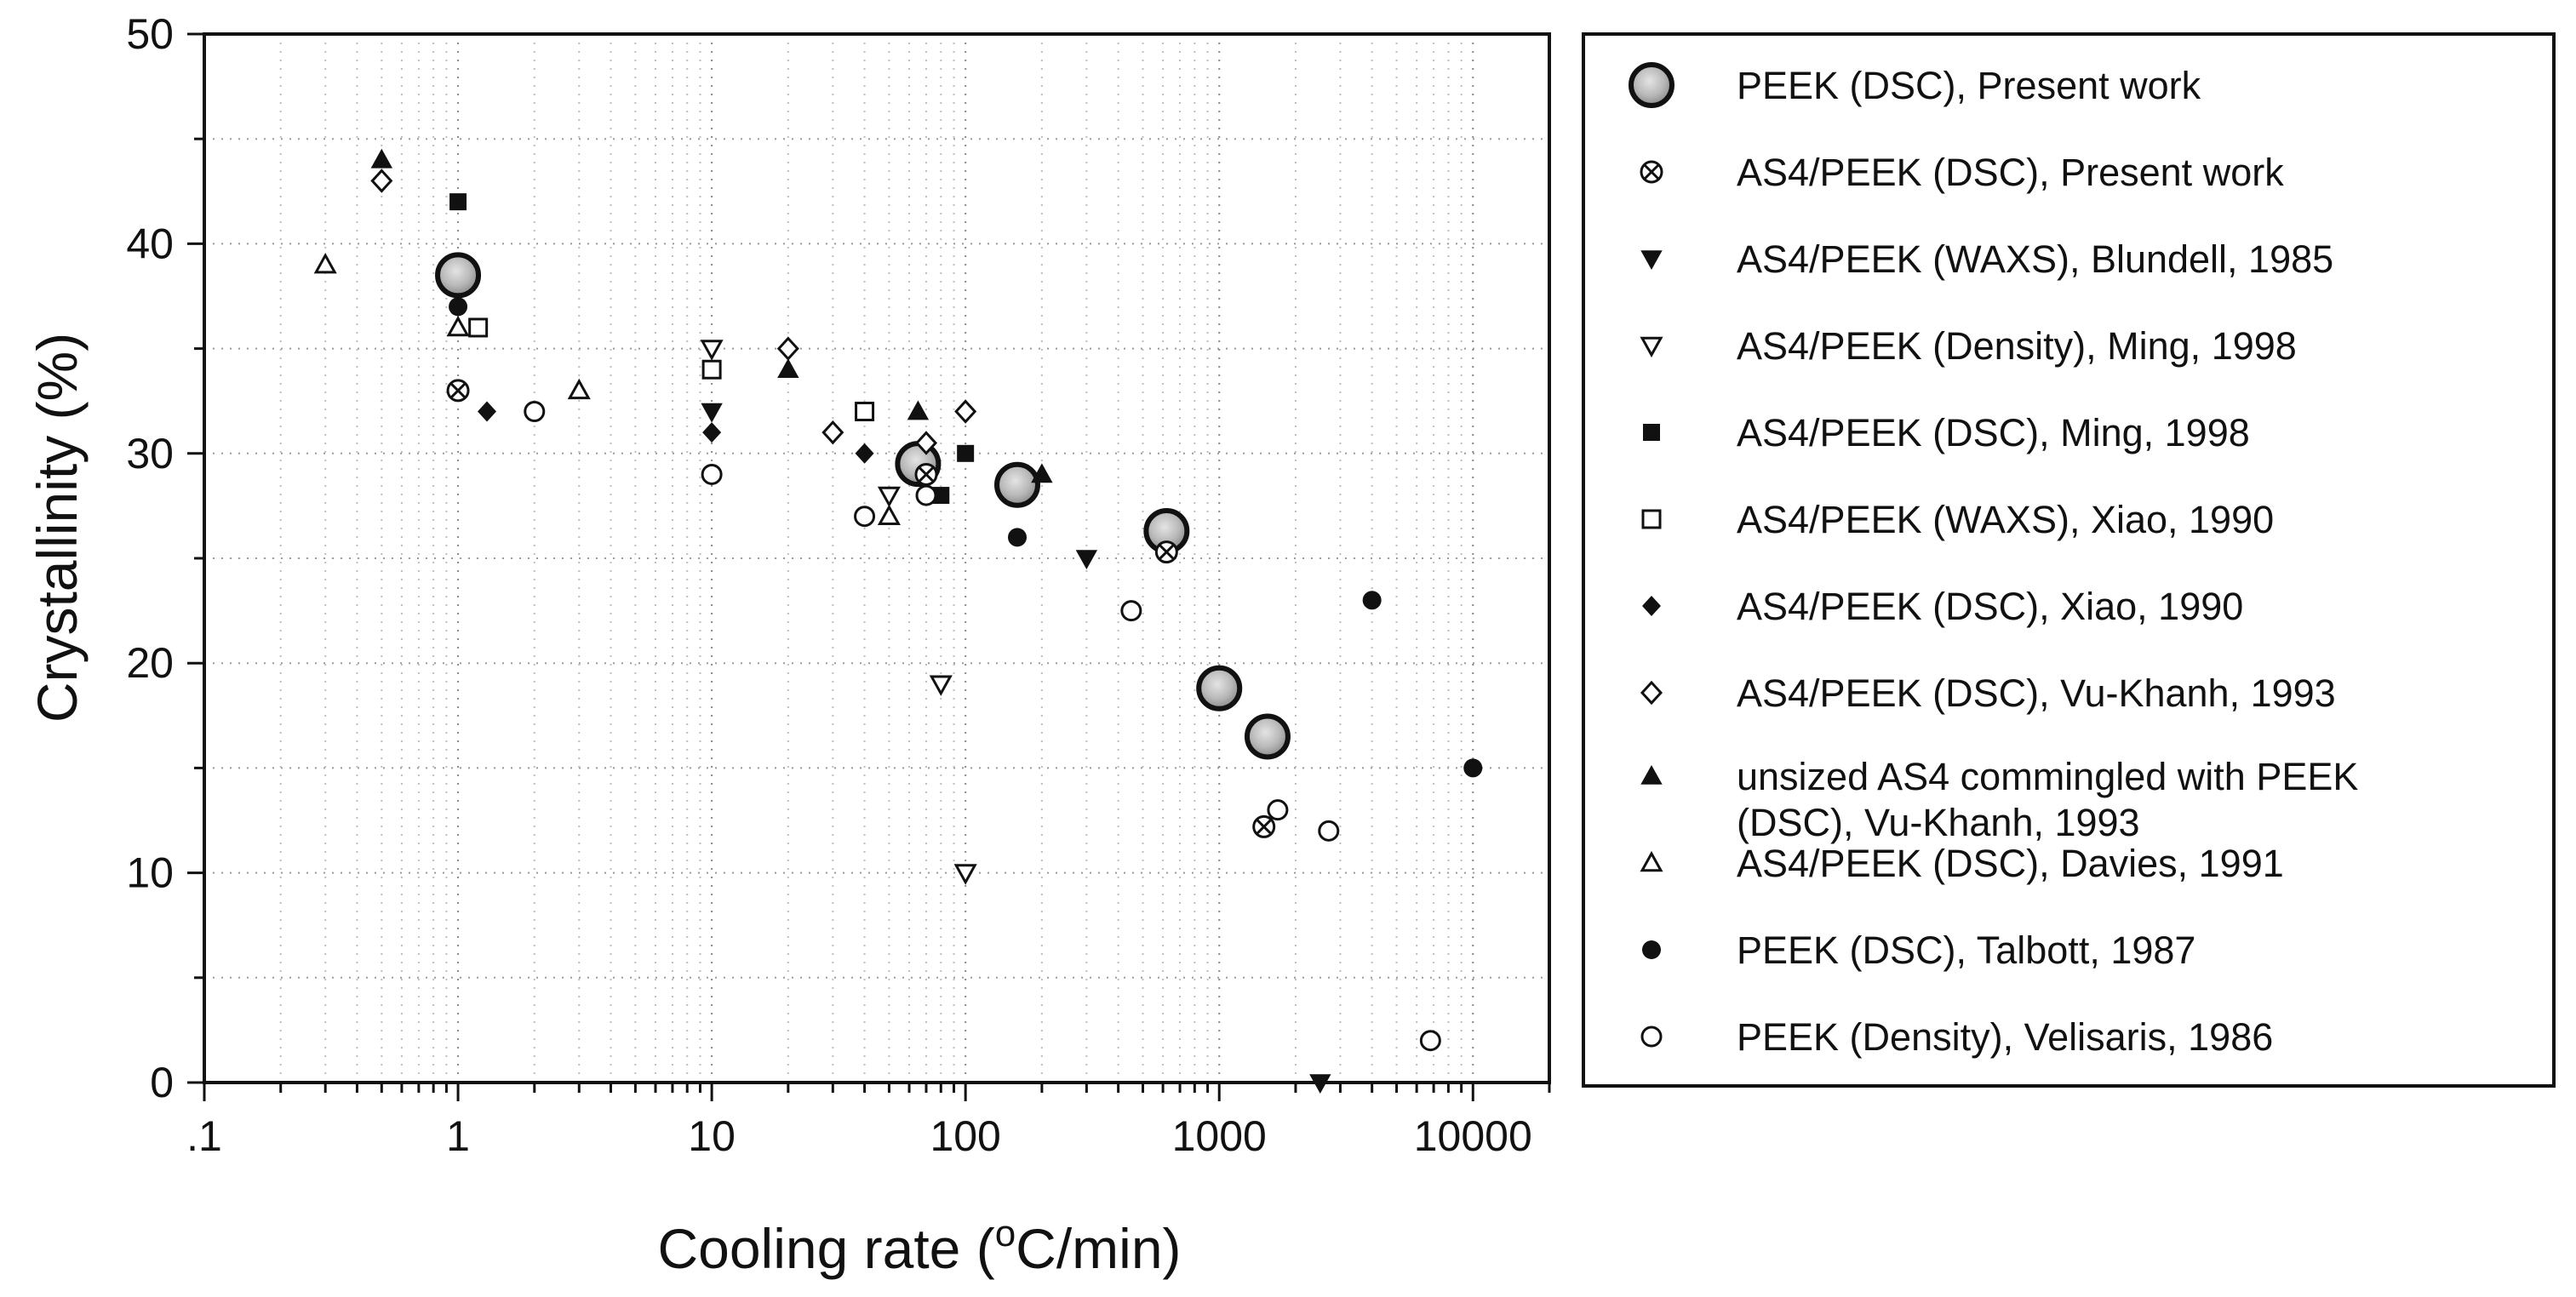  Describe the element at coordinates (1990, 606) in the screenshot. I see `legend-label: AS4/PEEK (DSC), Xiao, 1990` at that location.